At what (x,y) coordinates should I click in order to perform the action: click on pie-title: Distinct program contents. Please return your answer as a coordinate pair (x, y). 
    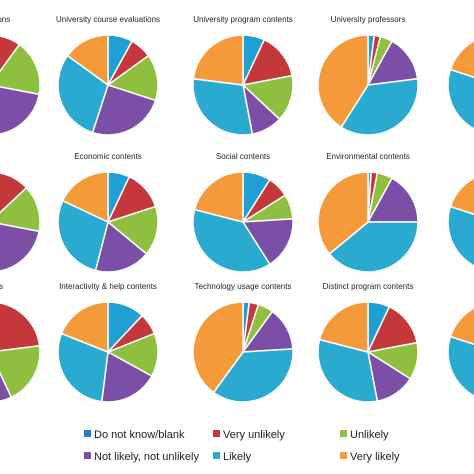
    Looking at the image, I should click on (368, 286).